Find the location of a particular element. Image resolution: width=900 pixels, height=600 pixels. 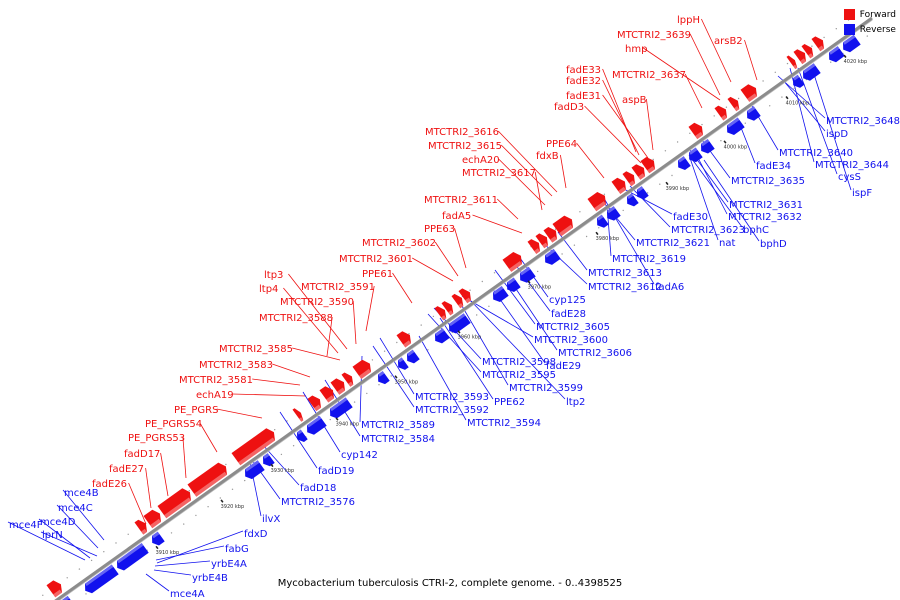

gene-label-forward: fadD3 is located at coordinates (569, 107).